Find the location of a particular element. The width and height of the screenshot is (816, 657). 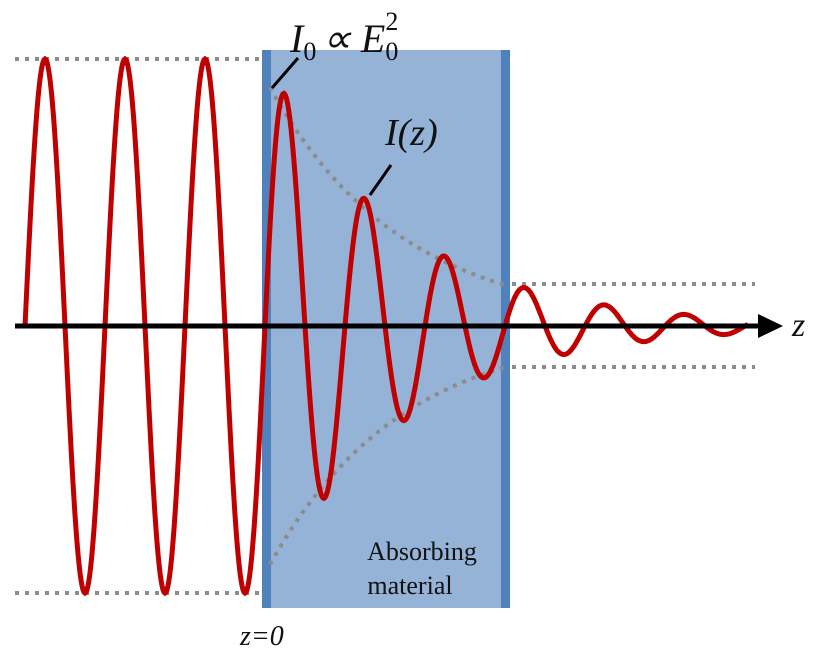

axis-arrow is located at coordinates (770, 326).